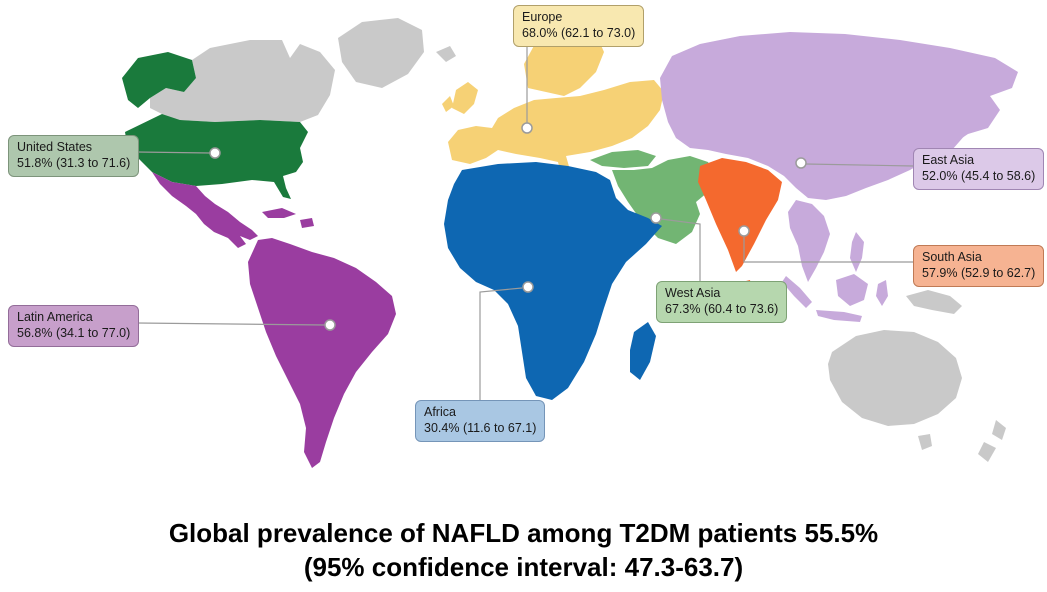  I want to click on region-name: Africa, so click(440, 412).